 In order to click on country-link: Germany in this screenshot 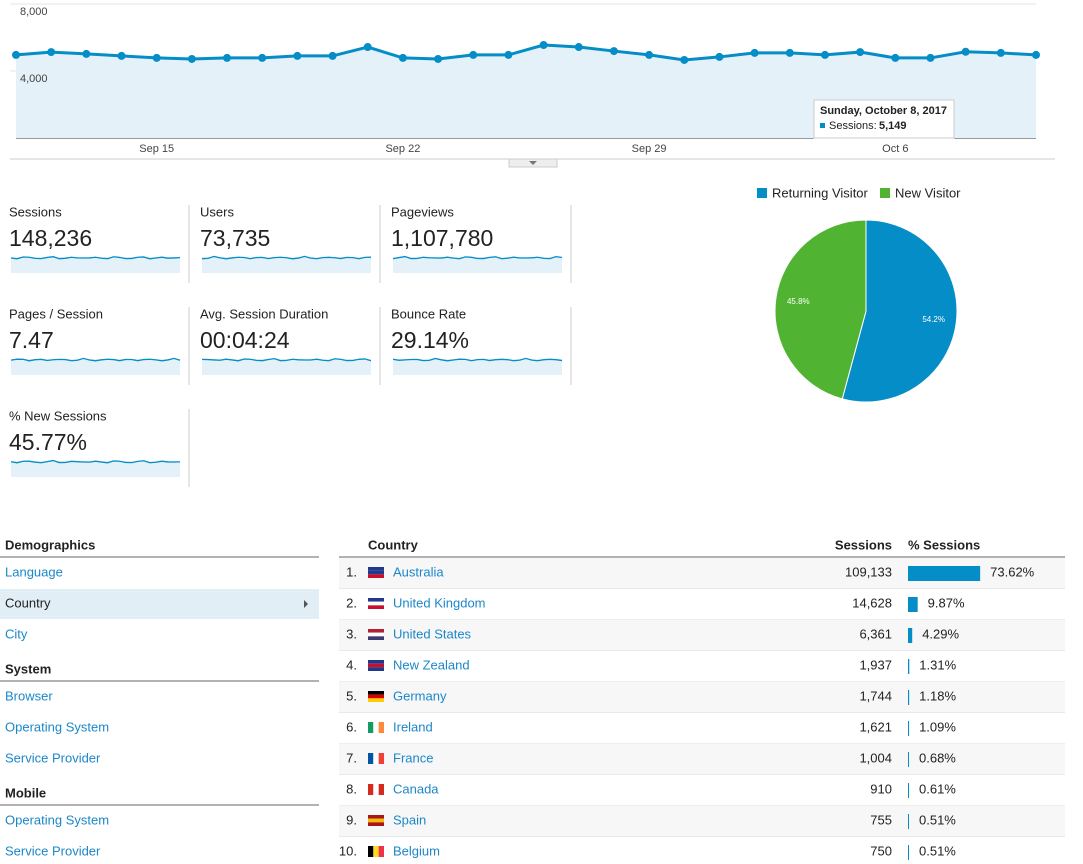, I will do `click(420, 695)`.